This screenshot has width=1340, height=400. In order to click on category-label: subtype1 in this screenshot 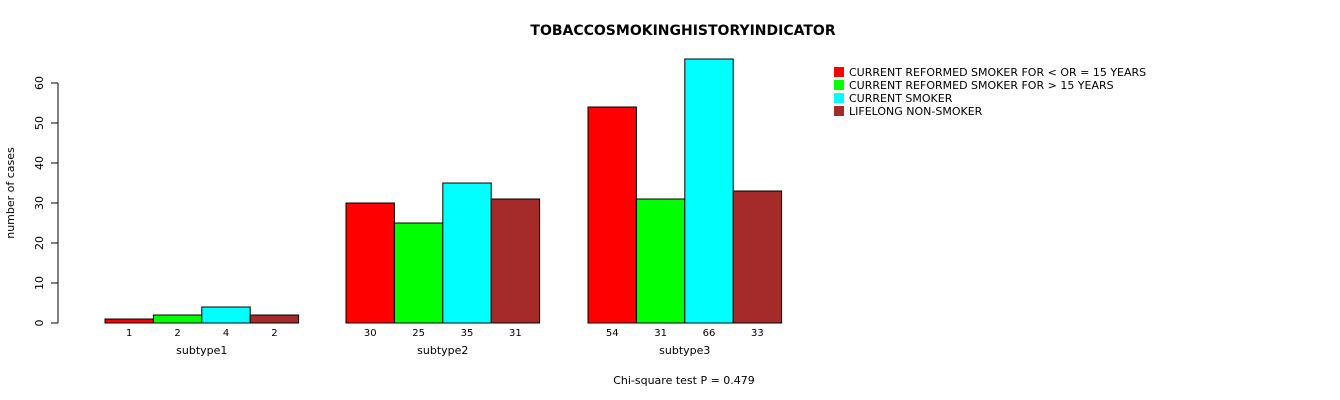, I will do `click(201, 350)`.